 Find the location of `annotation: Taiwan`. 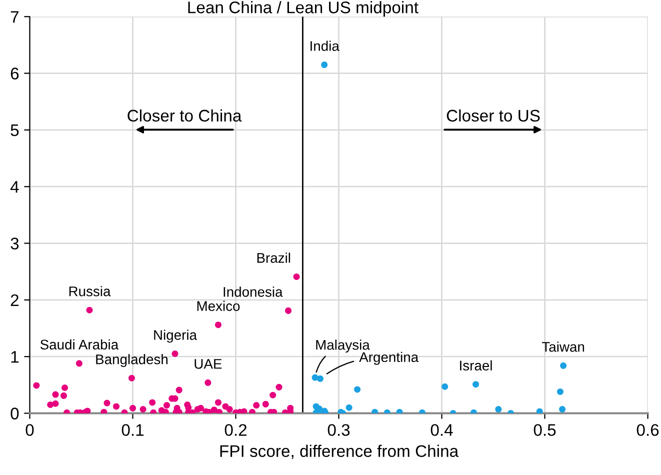

annotation: Taiwan is located at coordinates (563, 347).